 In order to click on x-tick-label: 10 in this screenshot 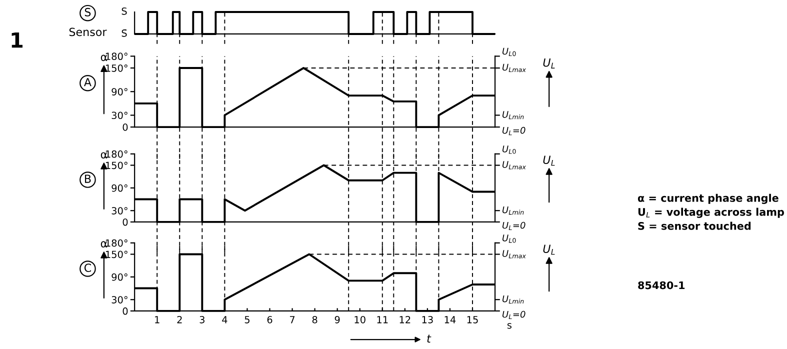, I will do `click(360, 320)`.